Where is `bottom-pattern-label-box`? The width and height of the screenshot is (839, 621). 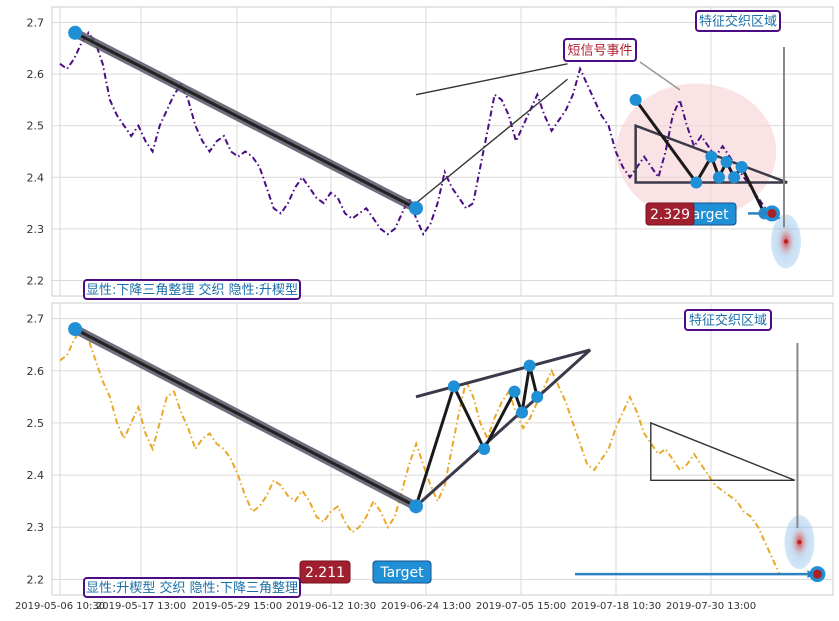 bottom-pattern-label-box is located at coordinates (192, 587).